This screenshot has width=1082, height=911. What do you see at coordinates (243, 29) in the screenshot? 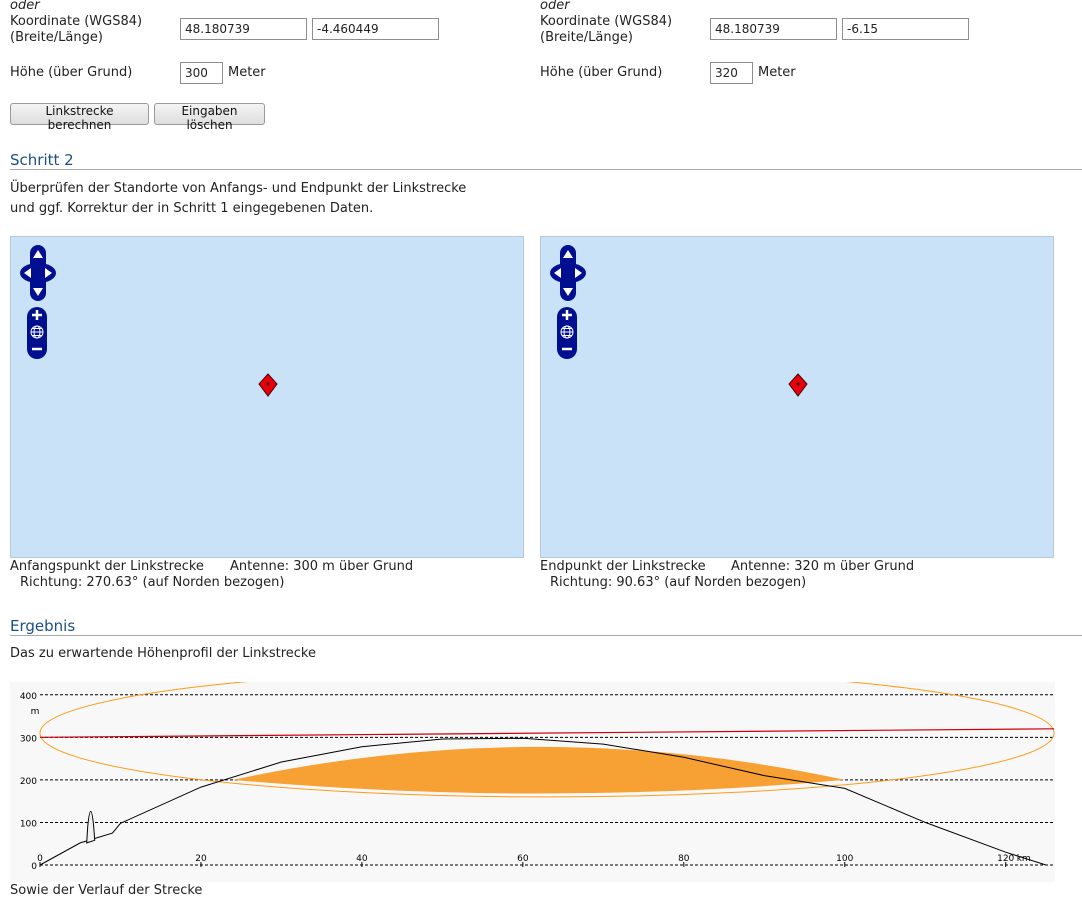
I see `start-latitude-input` at bounding box center [243, 29].